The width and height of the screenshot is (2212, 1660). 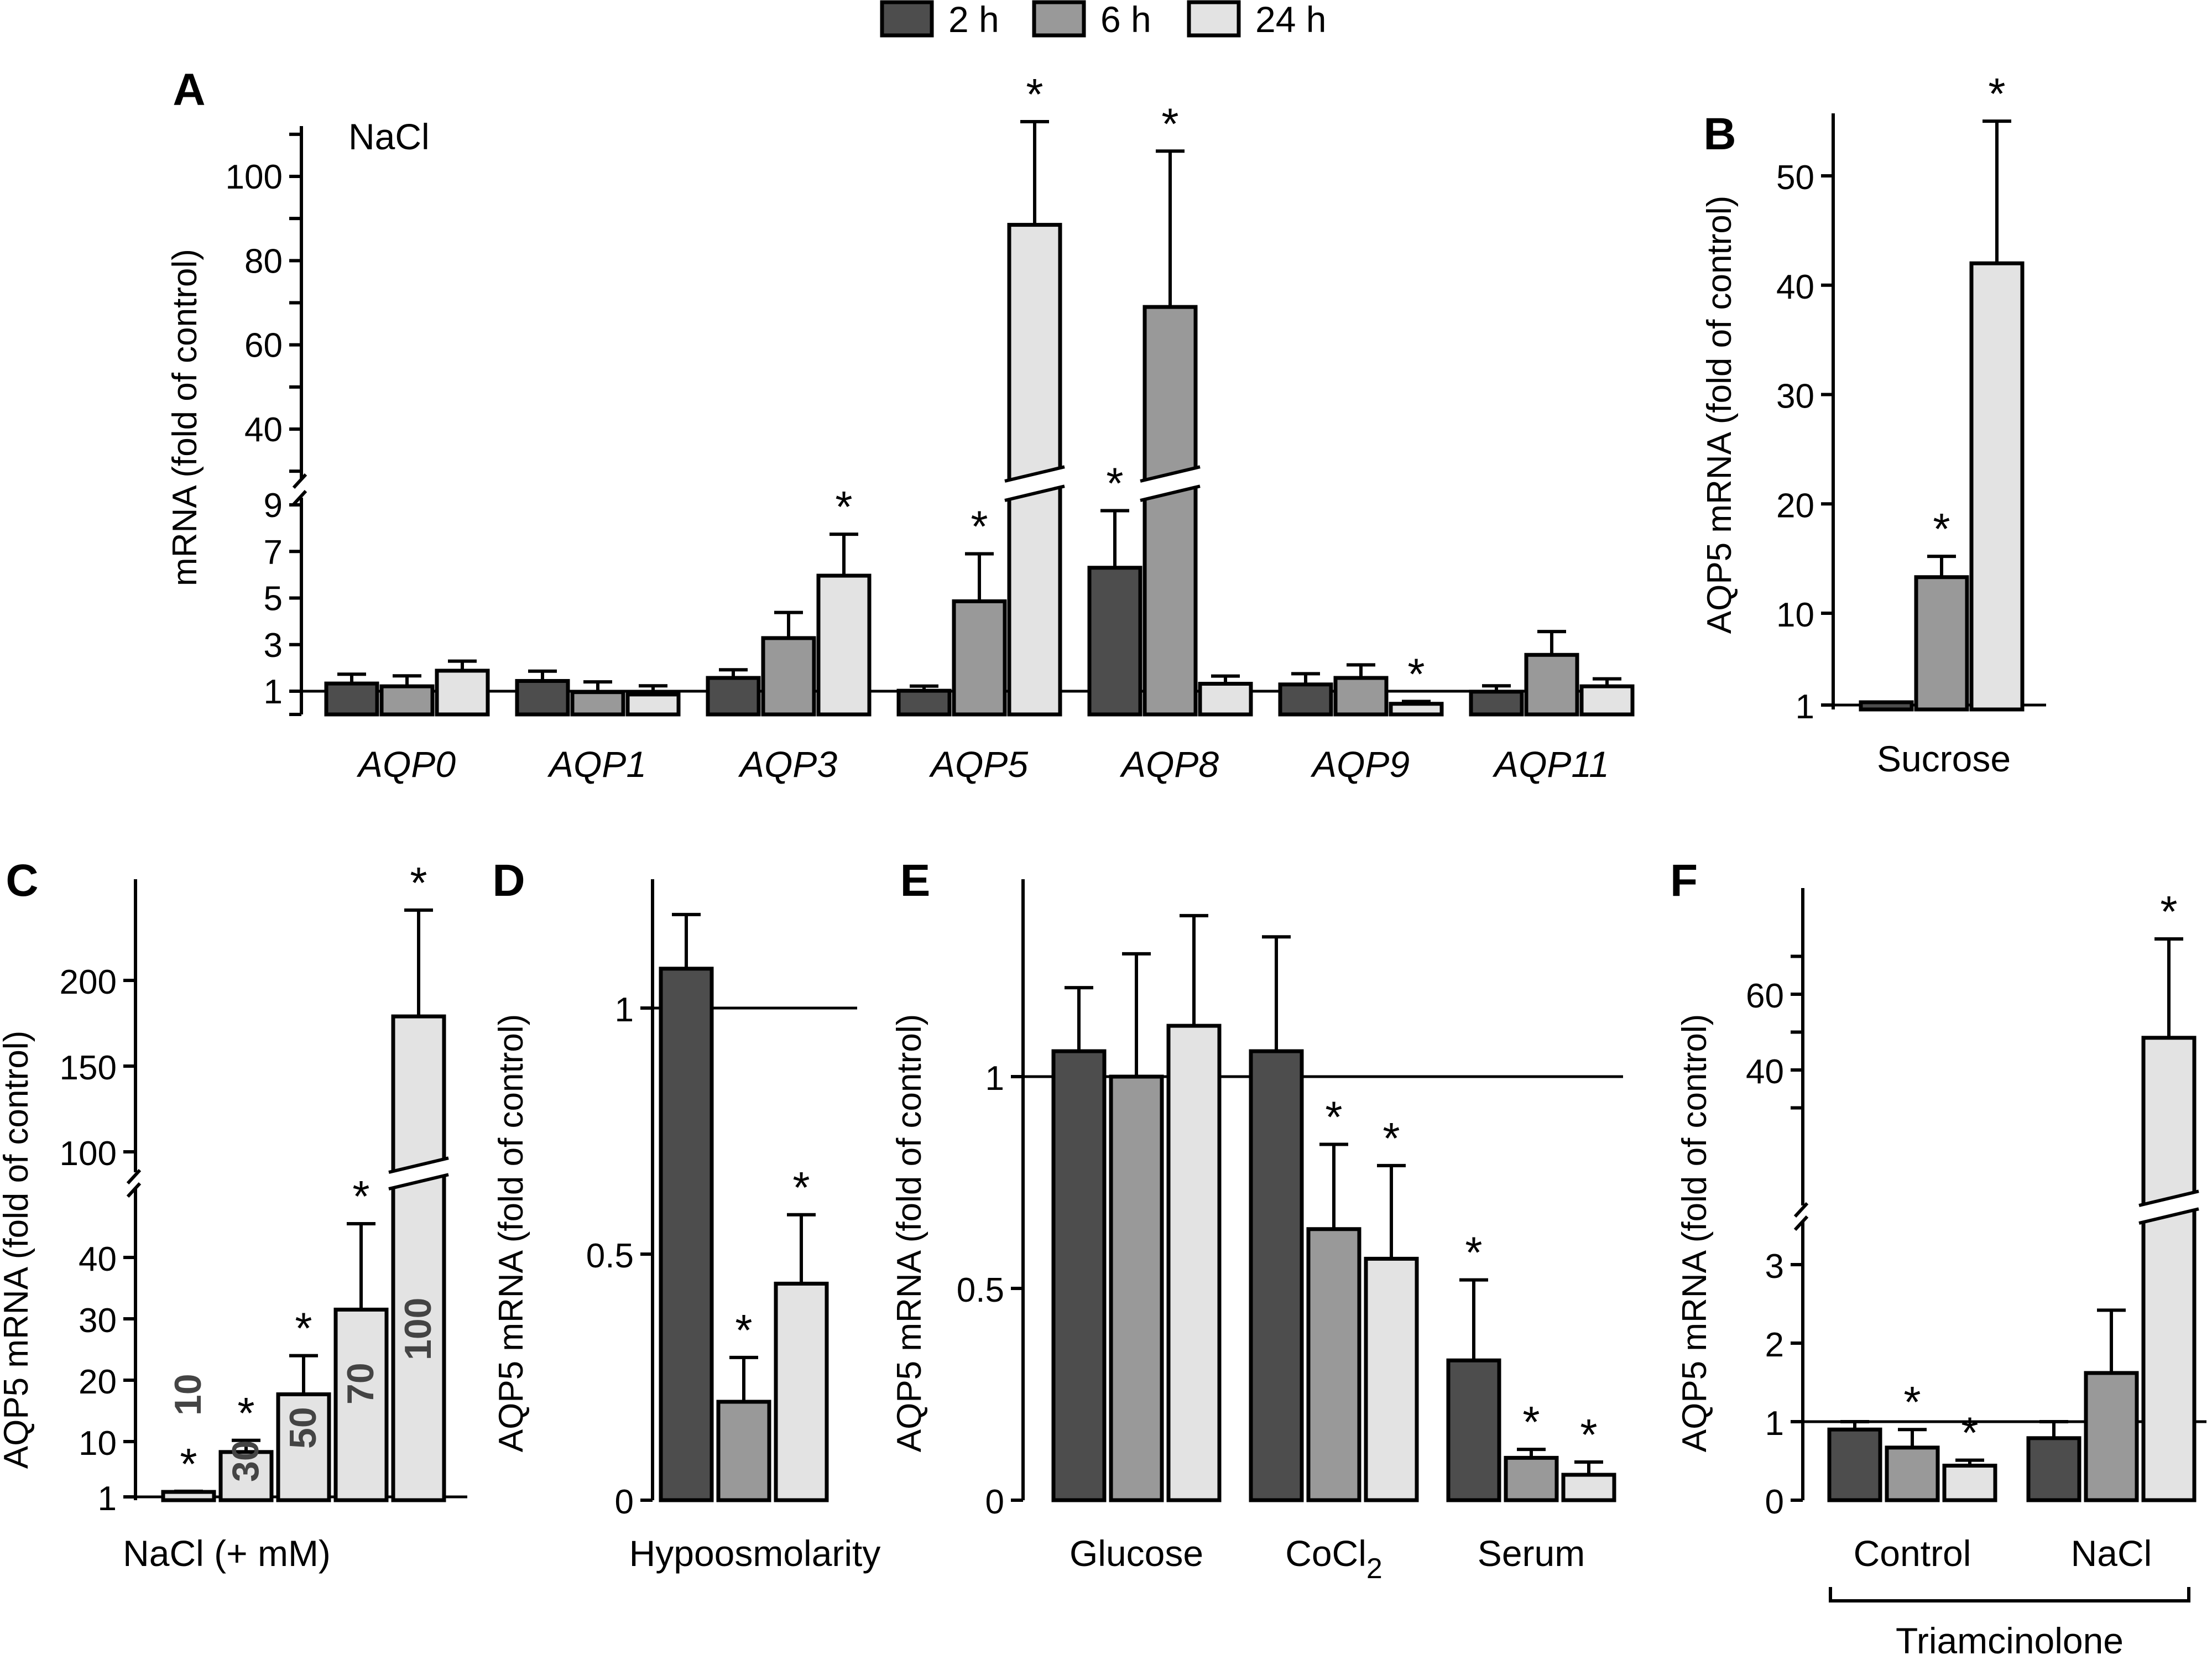 What do you see at coordinates (1775, 1345) in the screenshot?
I see `y-tick-label: 2` at bounding box center [1775, 1345].